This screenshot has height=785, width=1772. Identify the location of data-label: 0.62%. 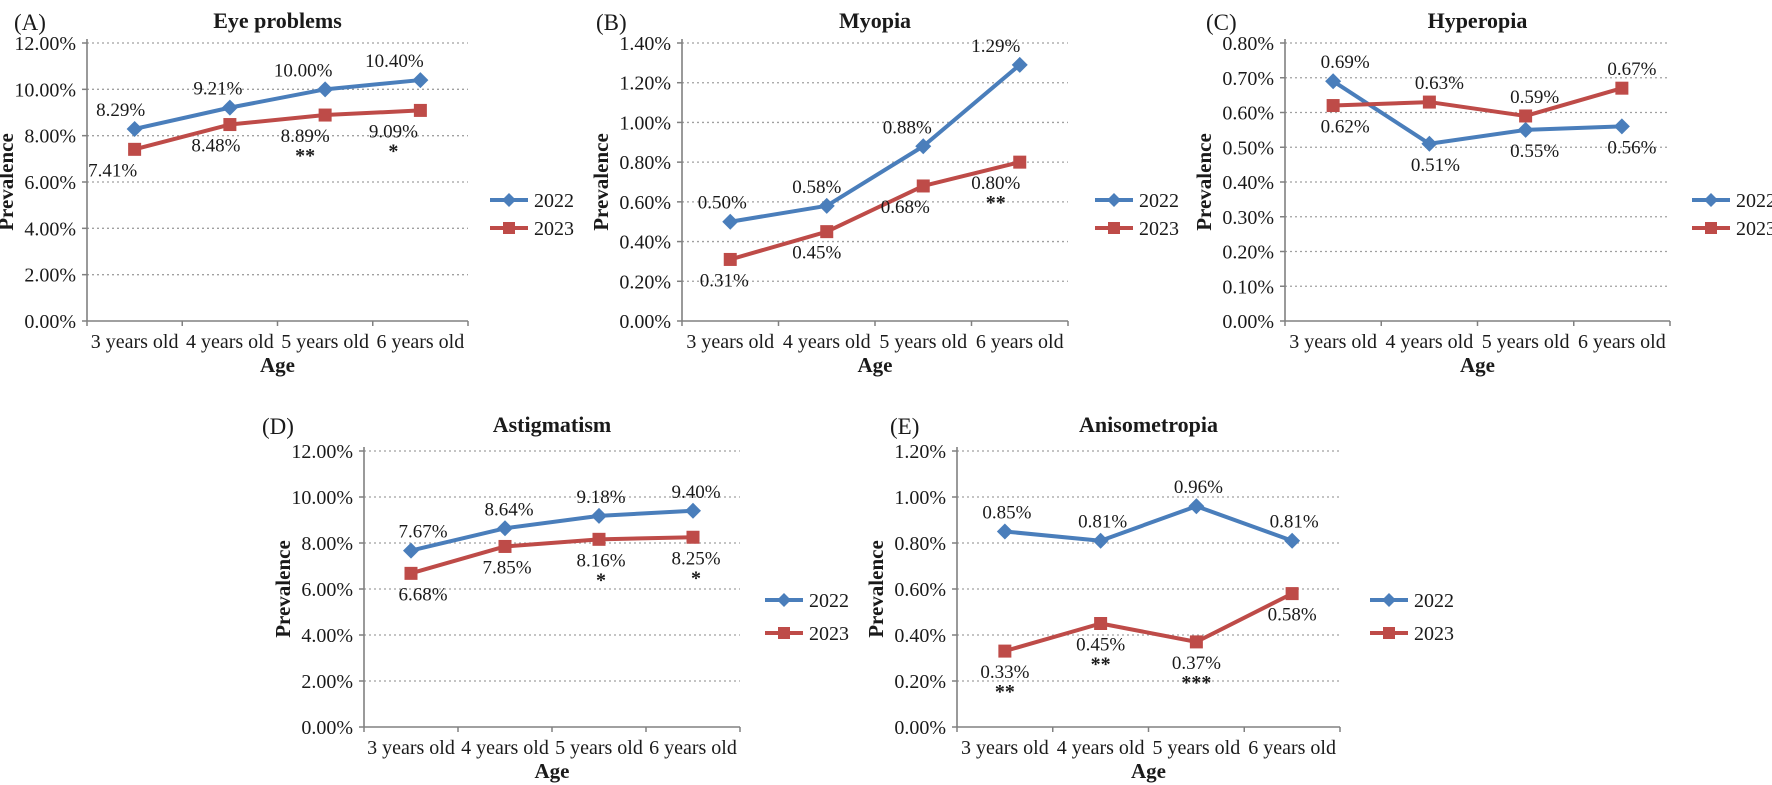
(1345, 127).